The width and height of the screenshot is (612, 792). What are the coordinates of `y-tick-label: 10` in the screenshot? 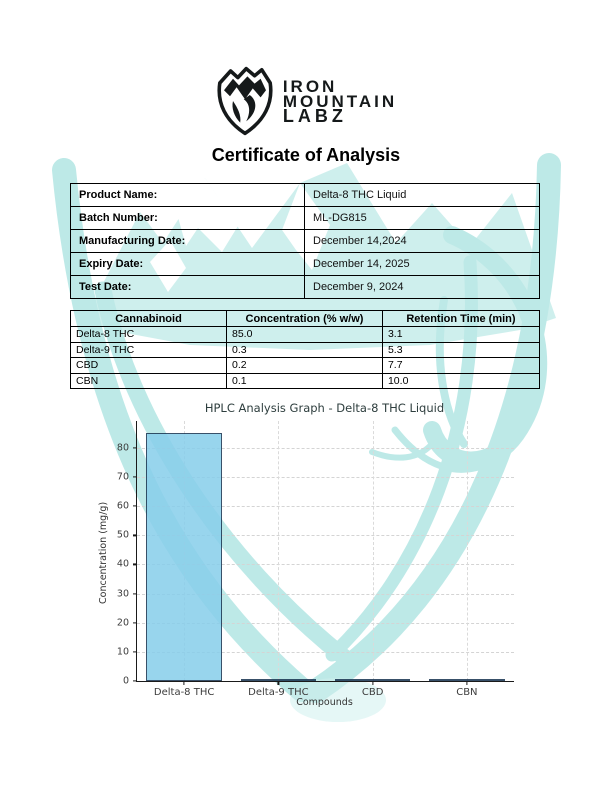 It's located at (122, 652).